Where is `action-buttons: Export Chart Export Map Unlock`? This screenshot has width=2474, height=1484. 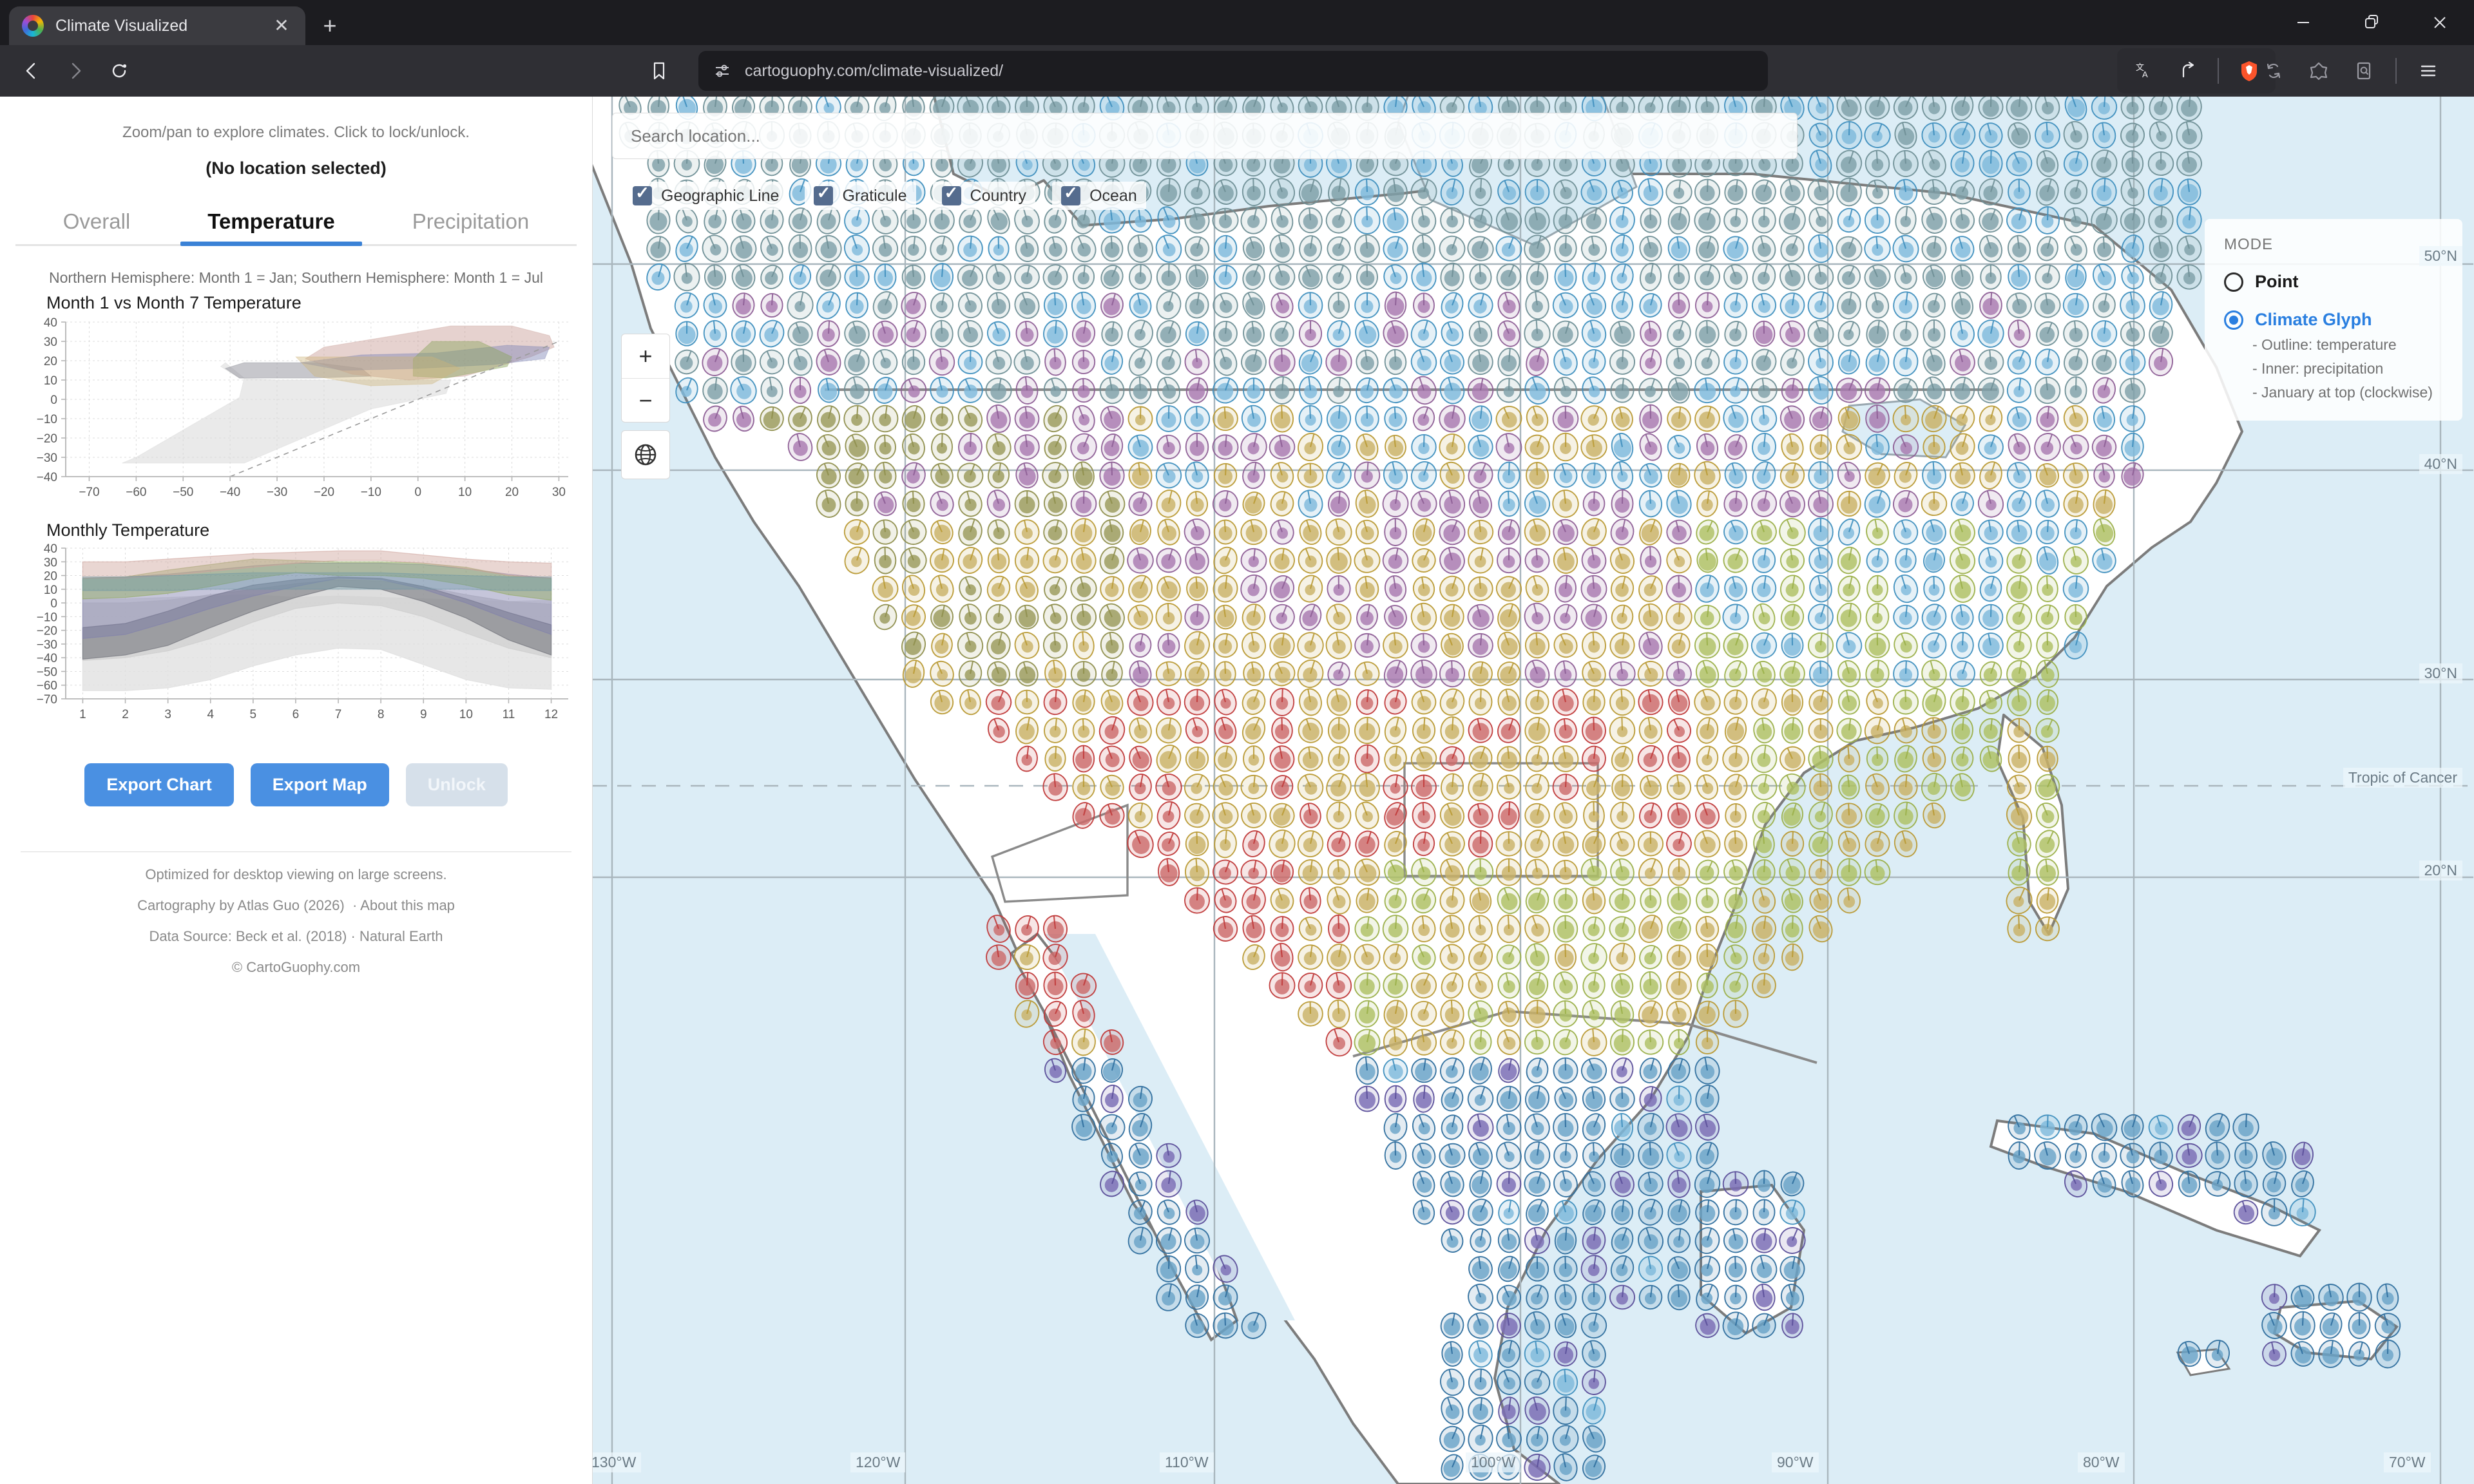
action-buttons: Export Chart Export Map Unlock is located at coordinates (296, 784).